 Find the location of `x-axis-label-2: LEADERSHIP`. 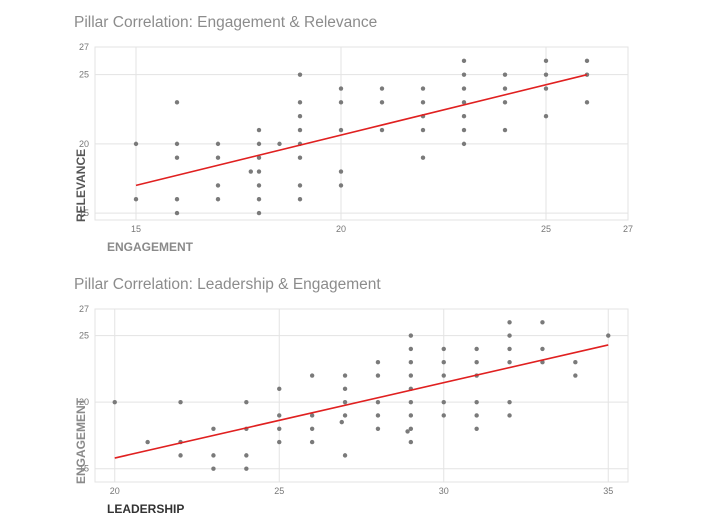

x-axis-label-2: LEADERSHIP is located at coordinates (146, 509).